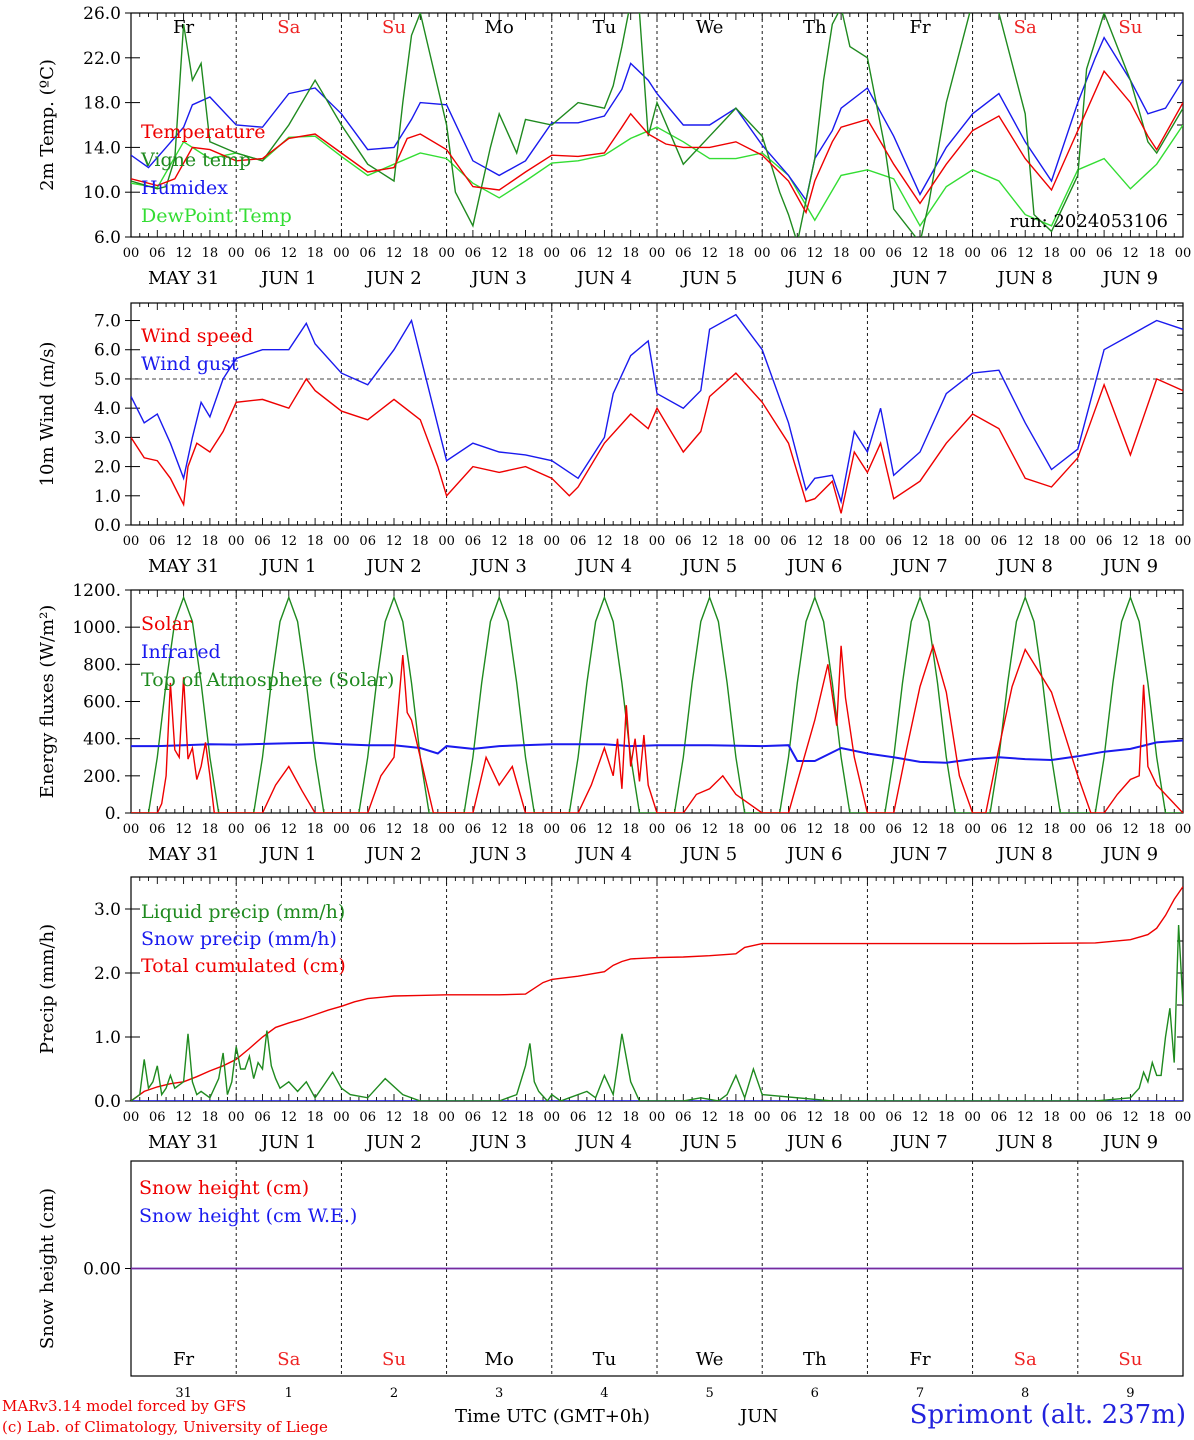 This screenshot has height=1440, width=1194. Describe the element at coordinates (181, 652) in the screenshot. I see `legend-entry: Infrared` at that location.